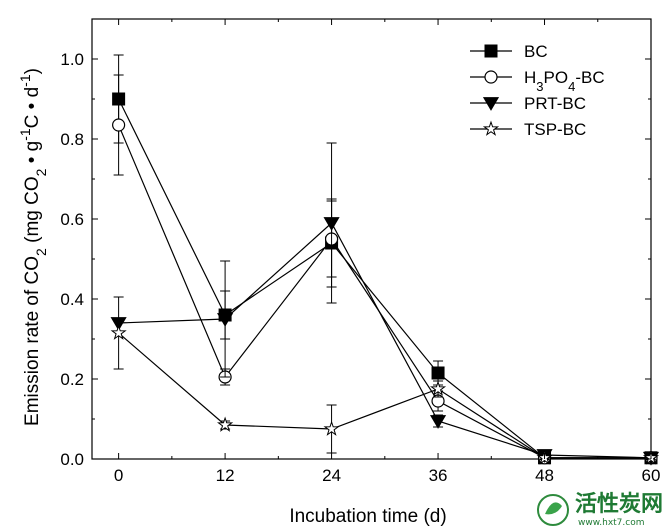 The height and width of the screenshot is (532, 664). Describe the element at coordinates (555, 103) in the screenshot. I see `legend-label: PRT-BC` at that location.